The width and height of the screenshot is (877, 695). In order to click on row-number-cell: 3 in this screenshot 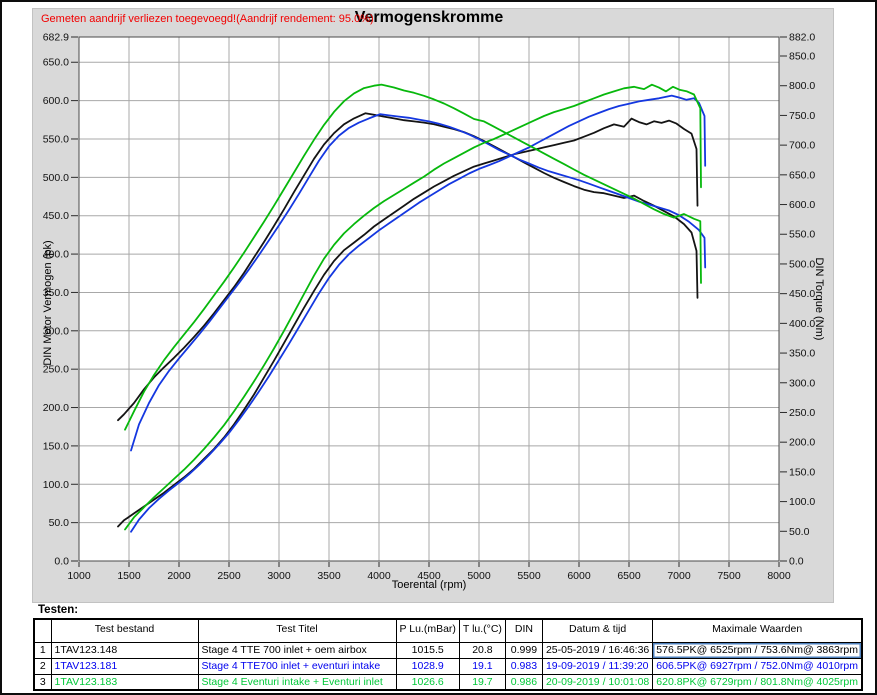, I will do `click(42, 682)`.